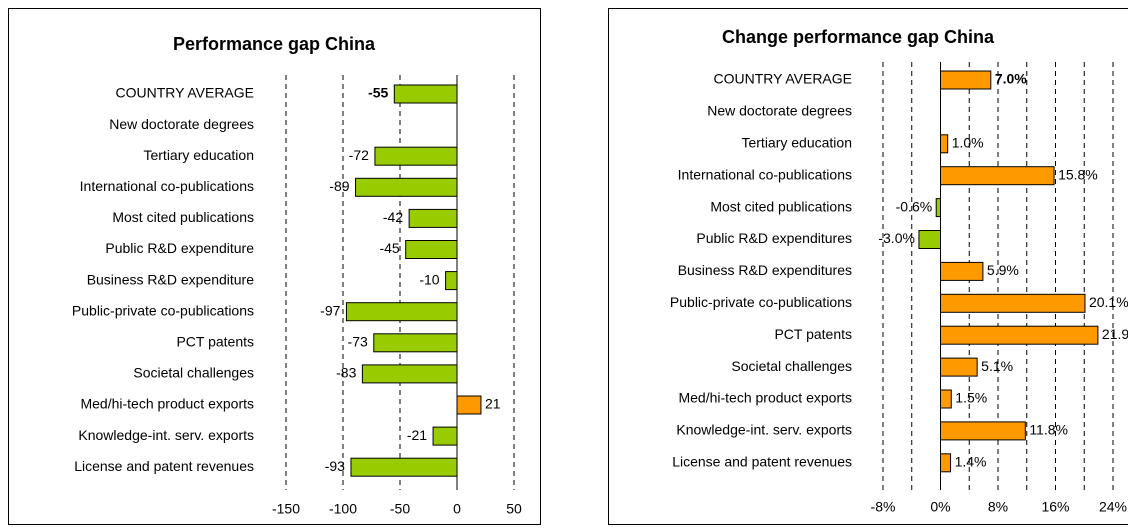 The image size is (1128, 529). I want to click on value-label: -3.0%, so click(896, 238).